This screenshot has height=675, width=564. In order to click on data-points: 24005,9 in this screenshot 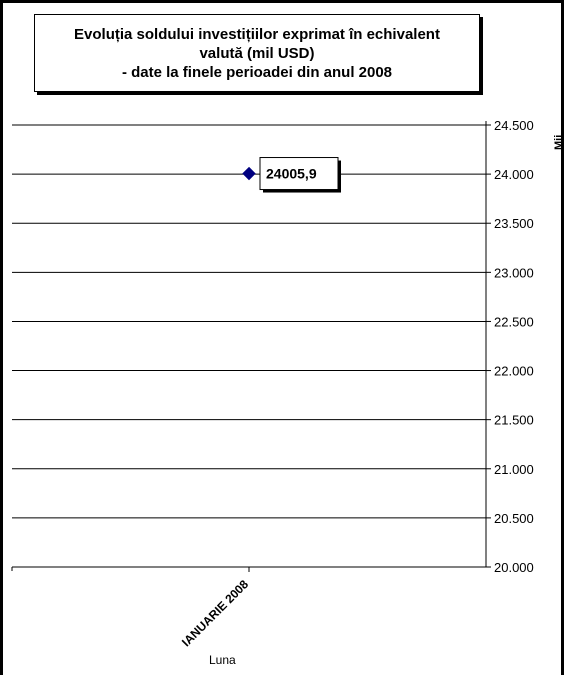, I will do `click(291, 175)`.